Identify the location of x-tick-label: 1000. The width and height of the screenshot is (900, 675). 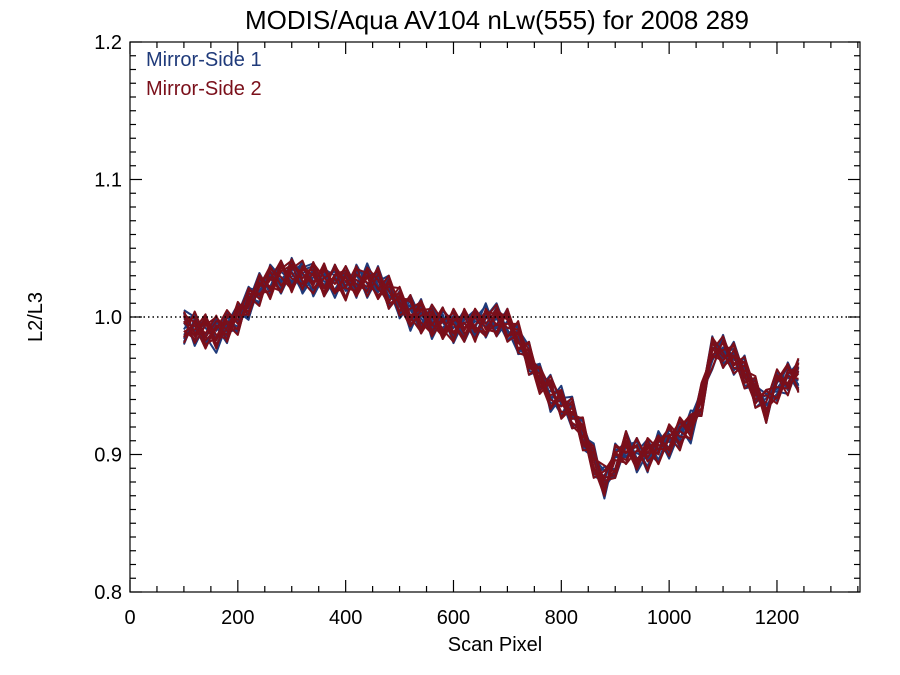
(669, 618).